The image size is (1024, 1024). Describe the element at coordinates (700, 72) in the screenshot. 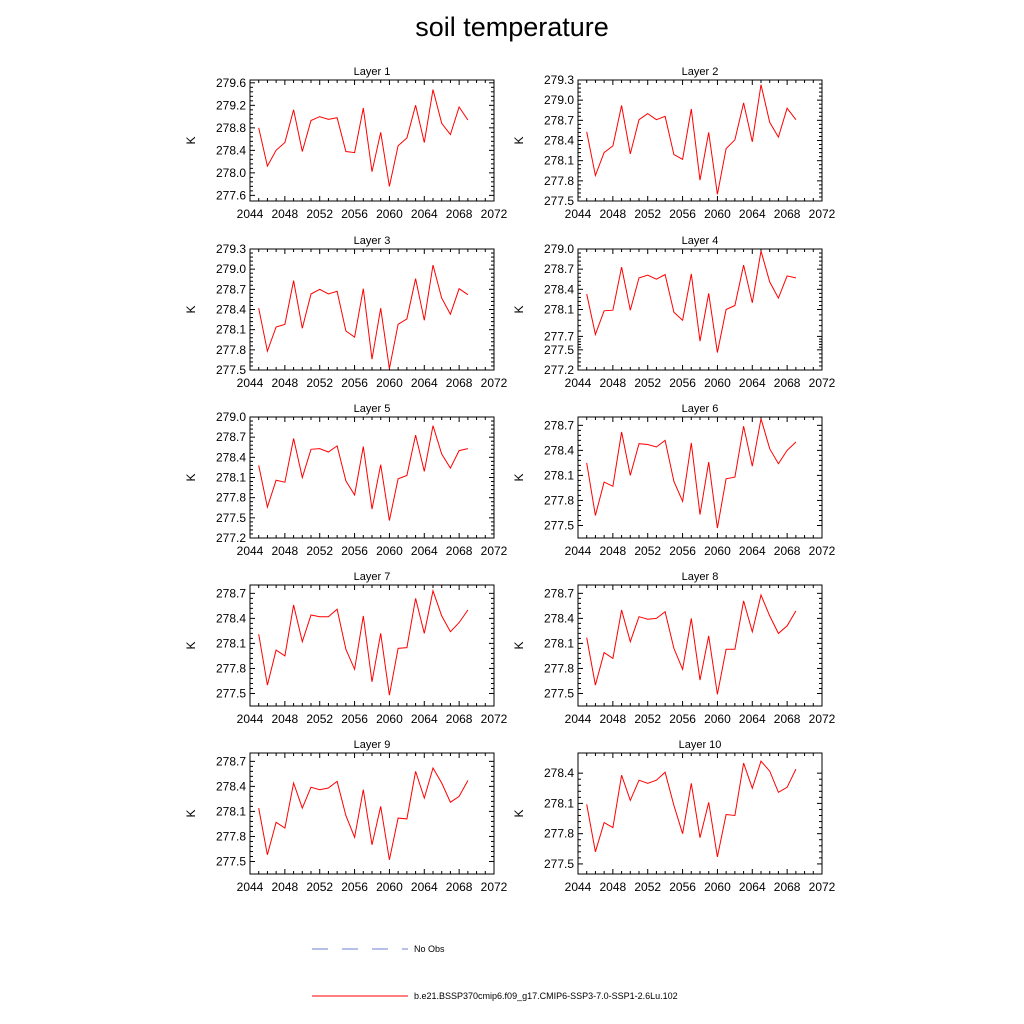

I see `panel-title: Layer 2` at that location.